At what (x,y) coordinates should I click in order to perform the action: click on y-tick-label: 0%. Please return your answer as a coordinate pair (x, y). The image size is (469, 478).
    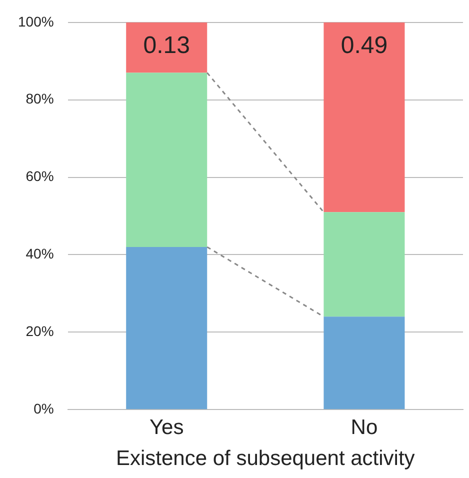
    Looking at the image, I should click on (44, 408).